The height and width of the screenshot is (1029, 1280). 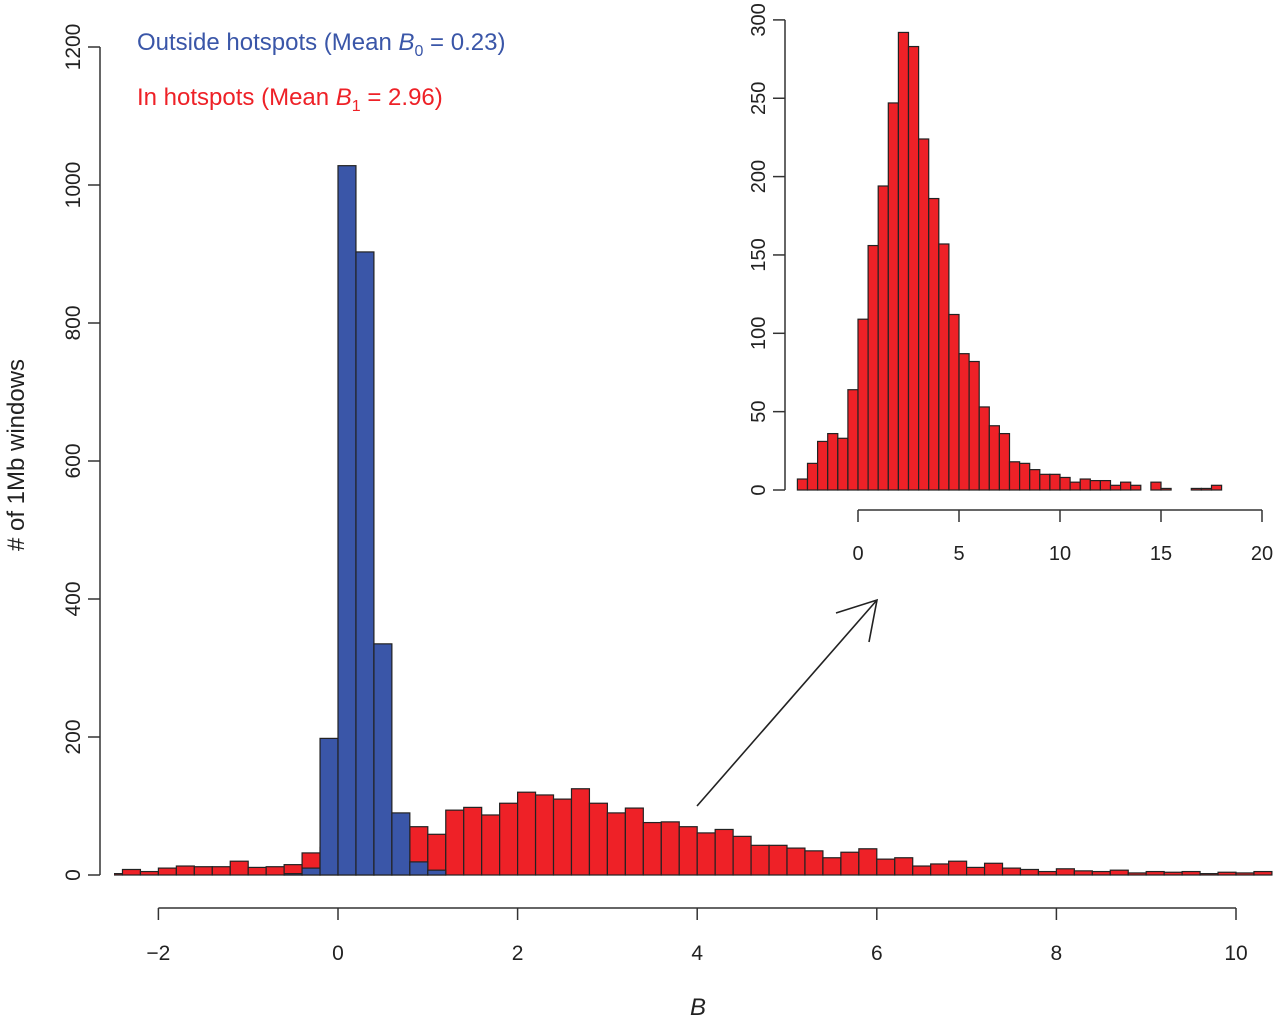 What do you see at coordinates (73, 322) in the screenshot?
I see `y-tick-label: 800` at bounding box center [73, 322].